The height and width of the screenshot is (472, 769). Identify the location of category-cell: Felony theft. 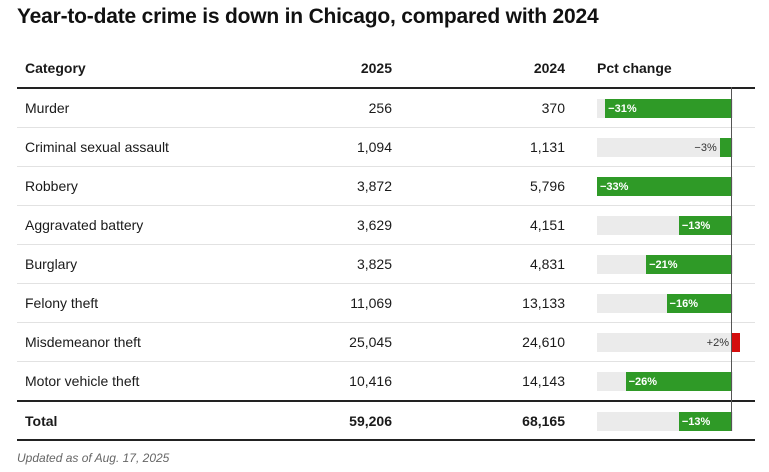
(62, 303).